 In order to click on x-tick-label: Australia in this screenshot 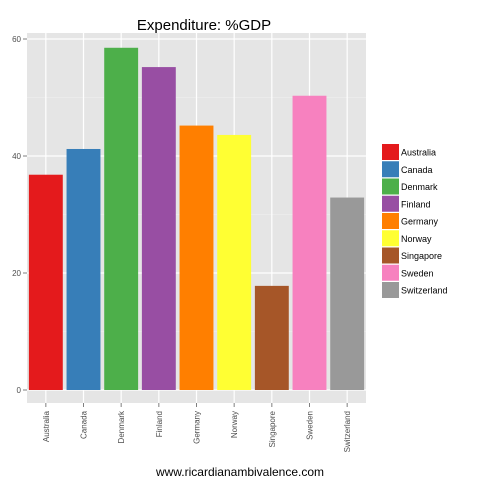, I will do `click(46, 426)`.